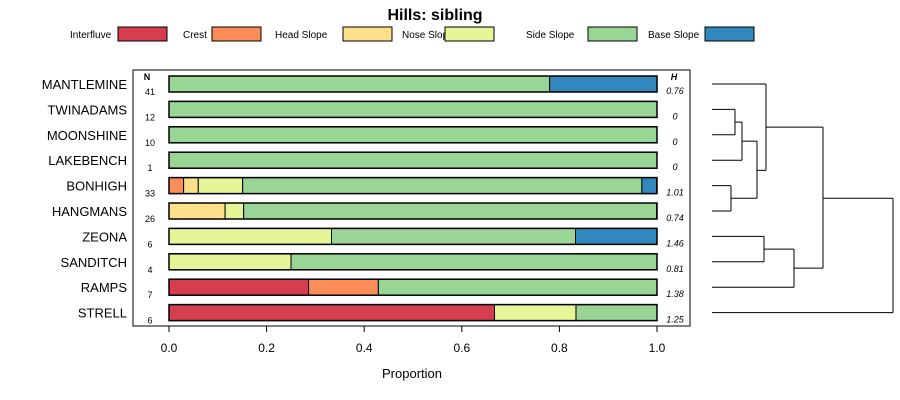 The width and height of the screenshot is (900, 400). I want to click on n-value: 10, so click(150, 143).